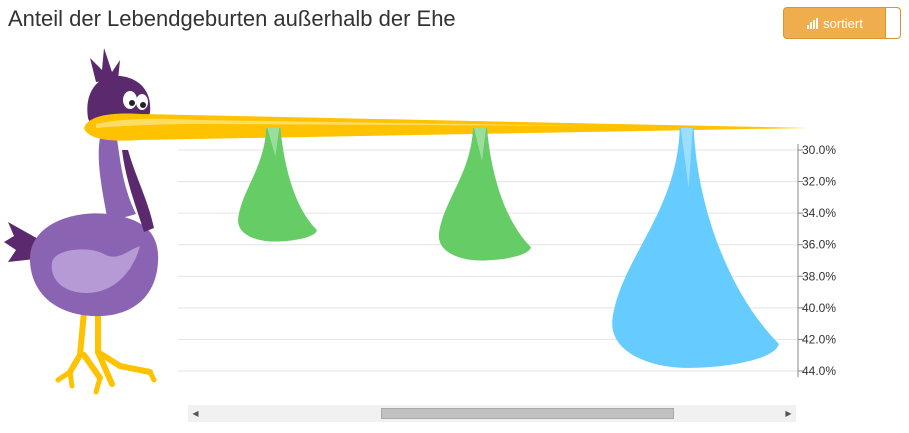  Describe the element at coordinates (348, 123) in the screenshot. I see `stork-beak-highlight` at that location.